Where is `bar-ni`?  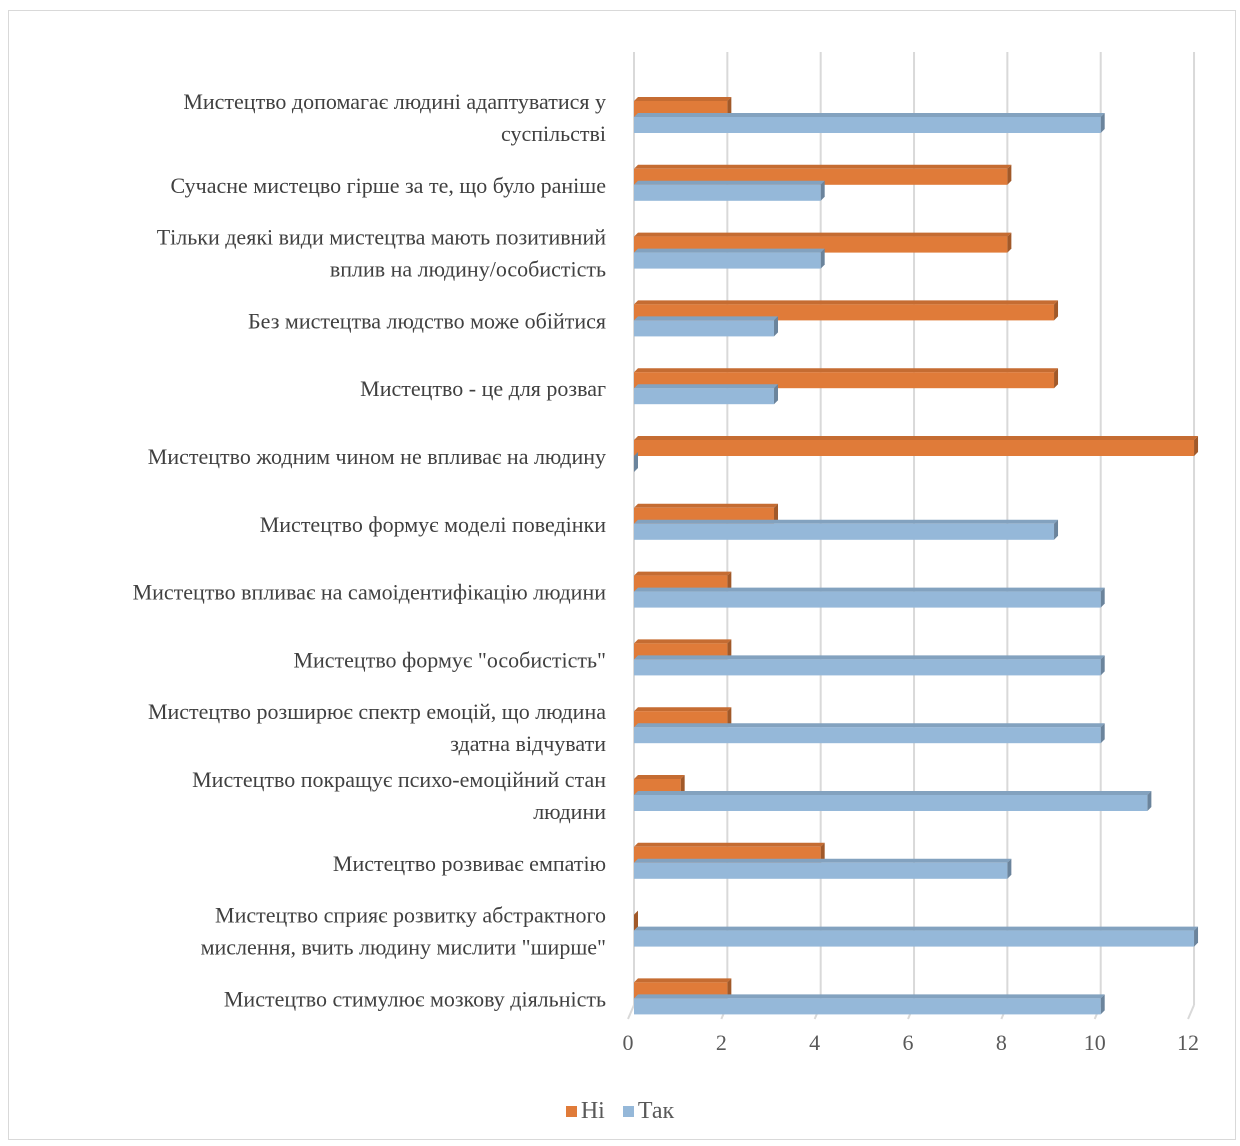
bar-ni is located at coordinates (914, 448).